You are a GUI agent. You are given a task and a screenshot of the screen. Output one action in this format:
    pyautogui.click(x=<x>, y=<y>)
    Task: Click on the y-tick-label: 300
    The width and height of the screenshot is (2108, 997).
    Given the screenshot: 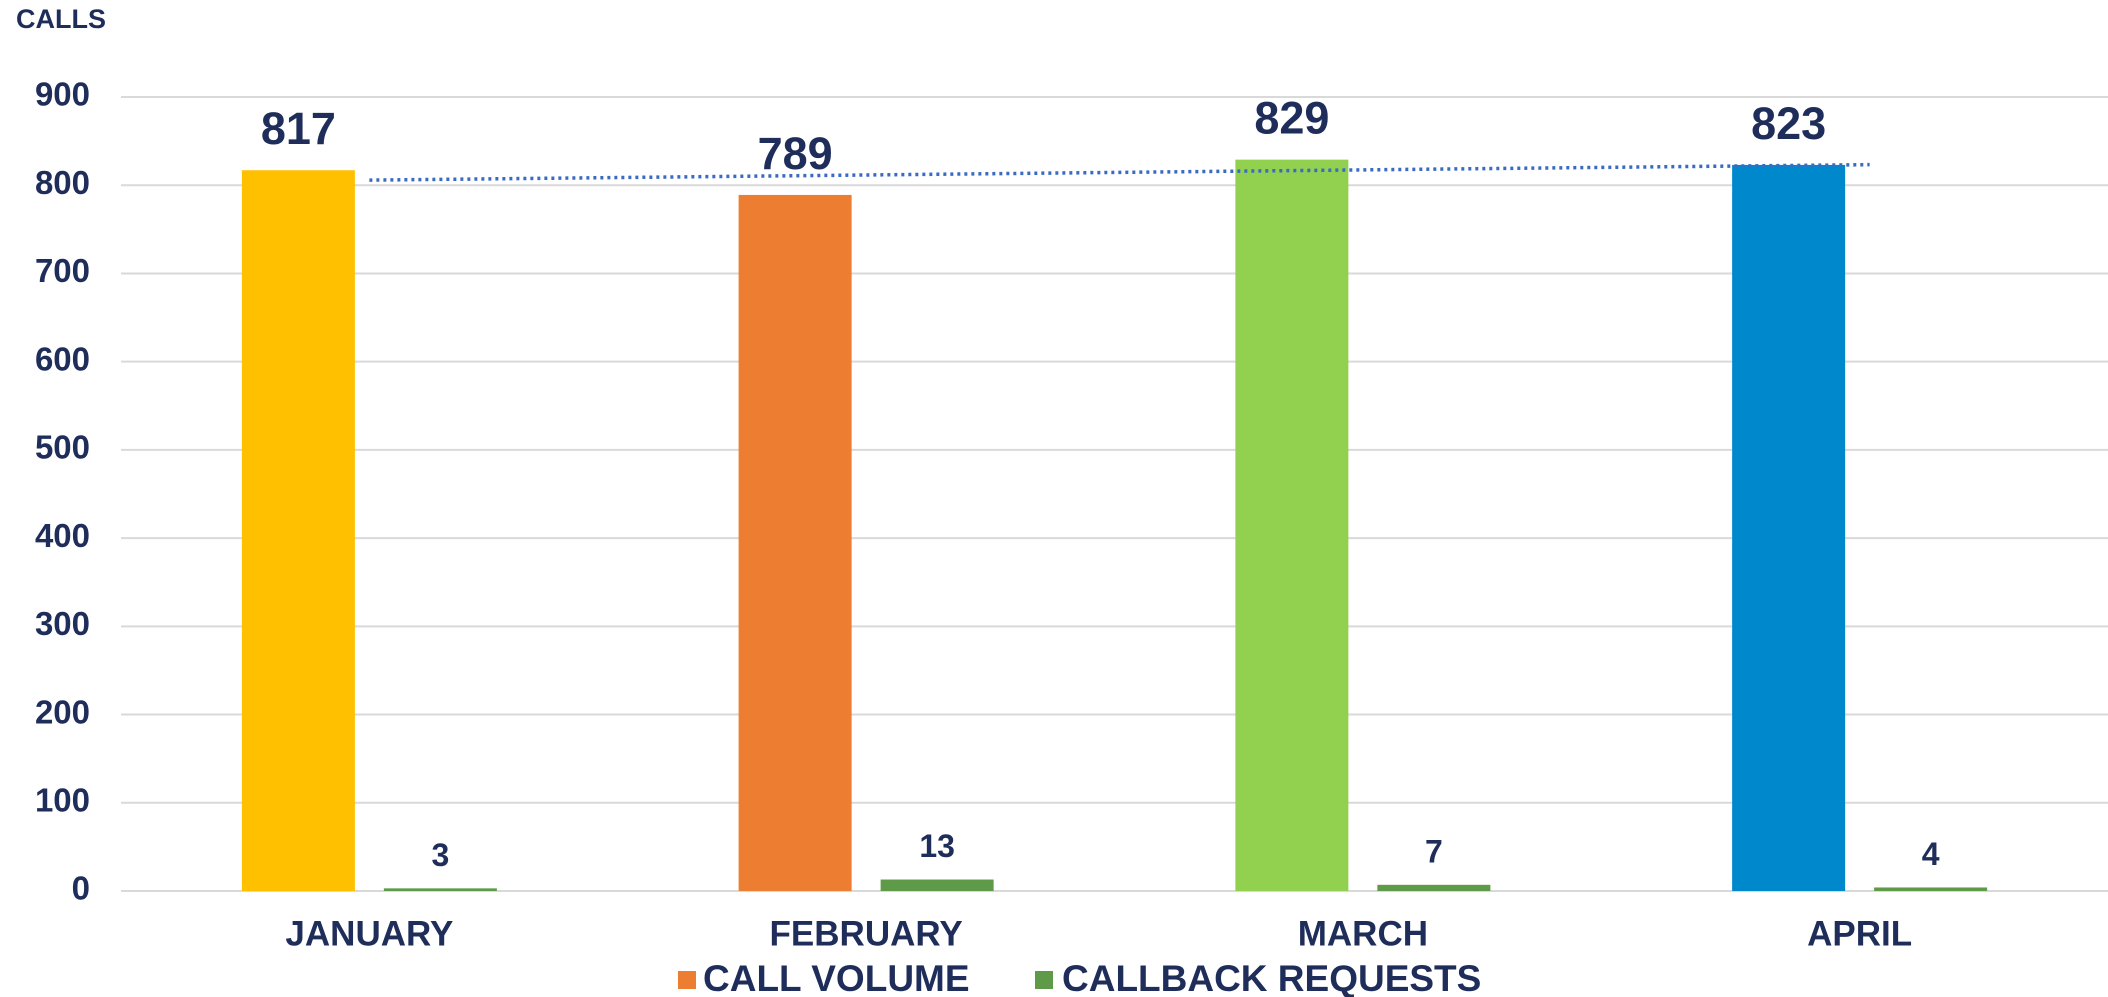 What is the action you would take?
    pyautogui.click(x=62, y=623)
    